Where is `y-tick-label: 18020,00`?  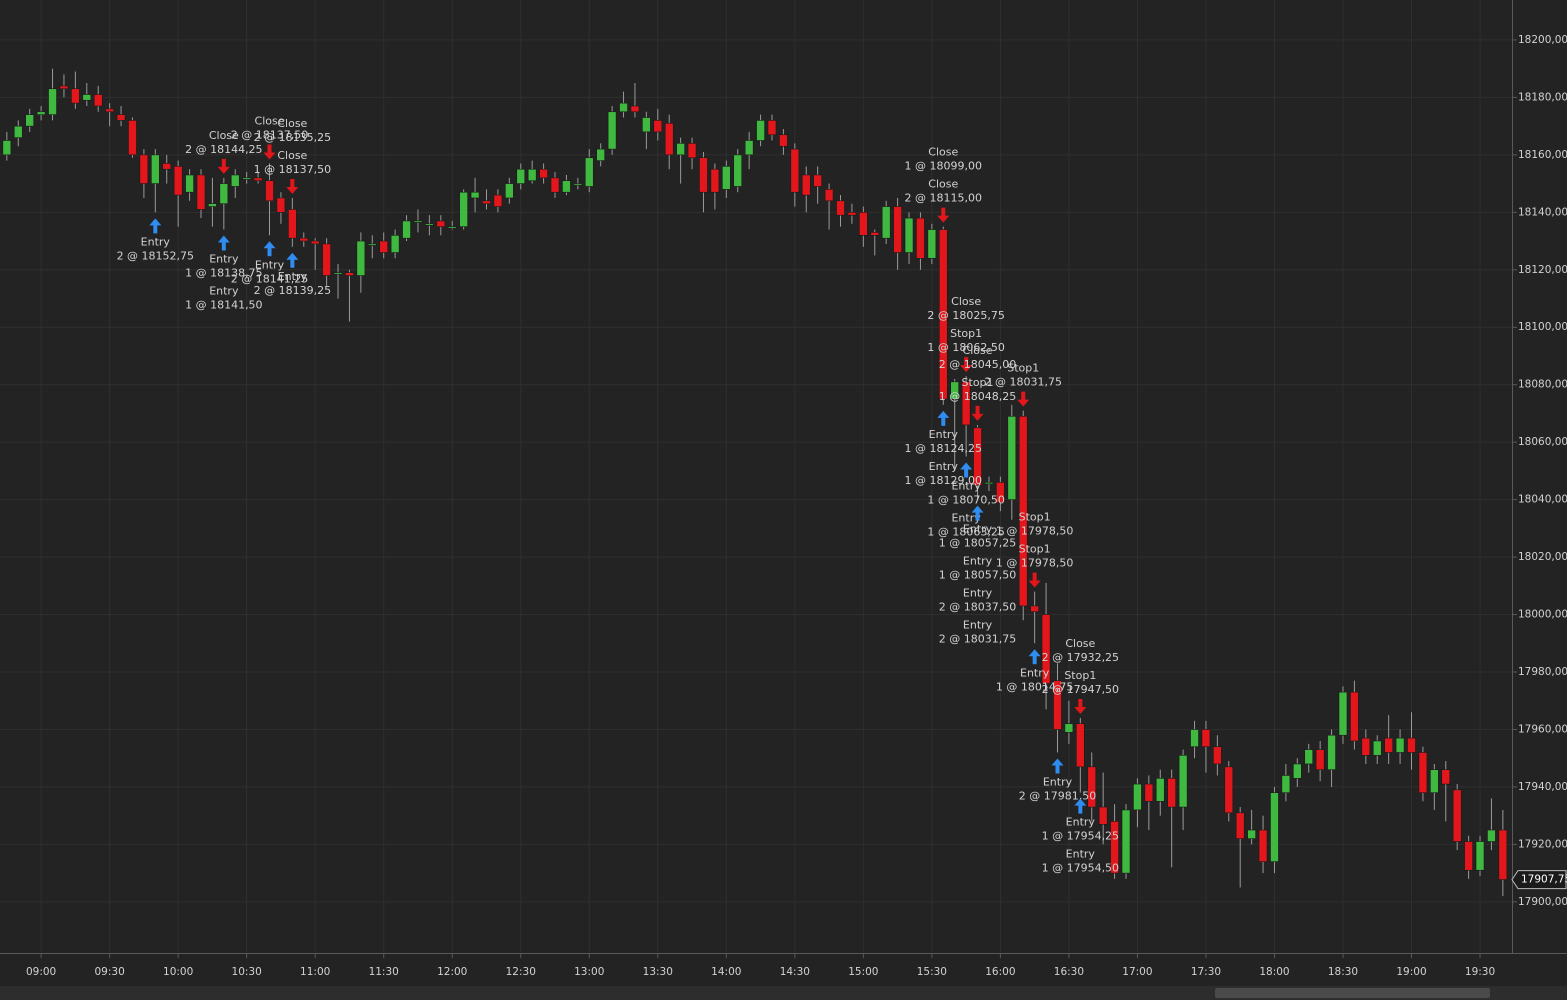
y-tick-label: 18020,00 is located at coordinates (1542, 557).